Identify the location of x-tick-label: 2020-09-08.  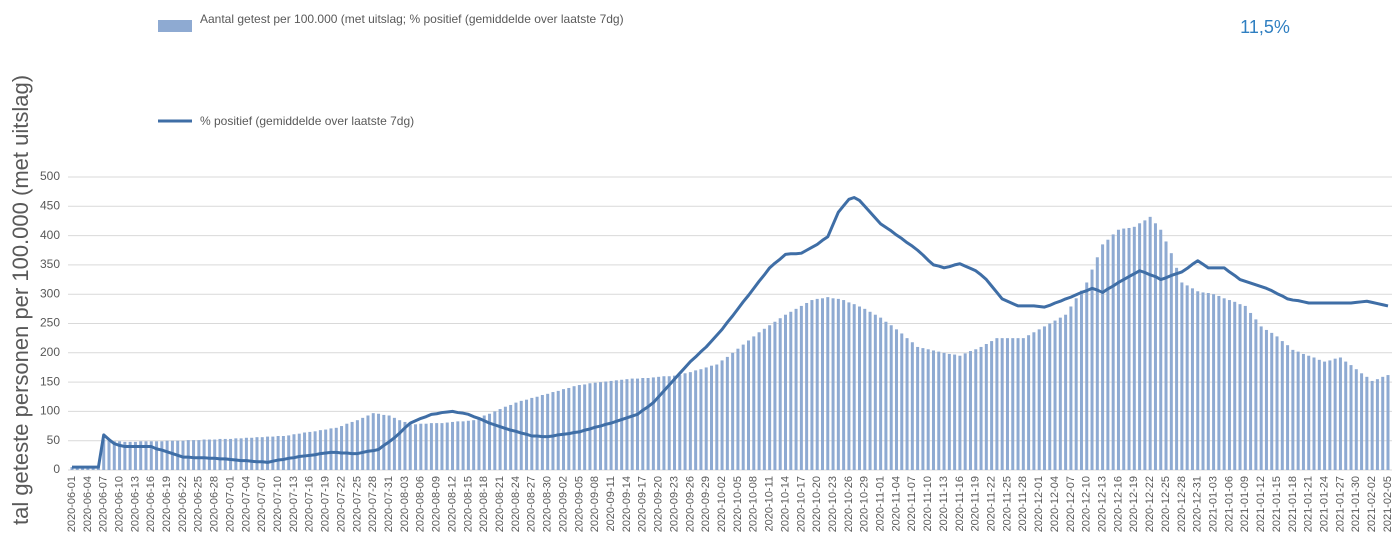
(595, 504).